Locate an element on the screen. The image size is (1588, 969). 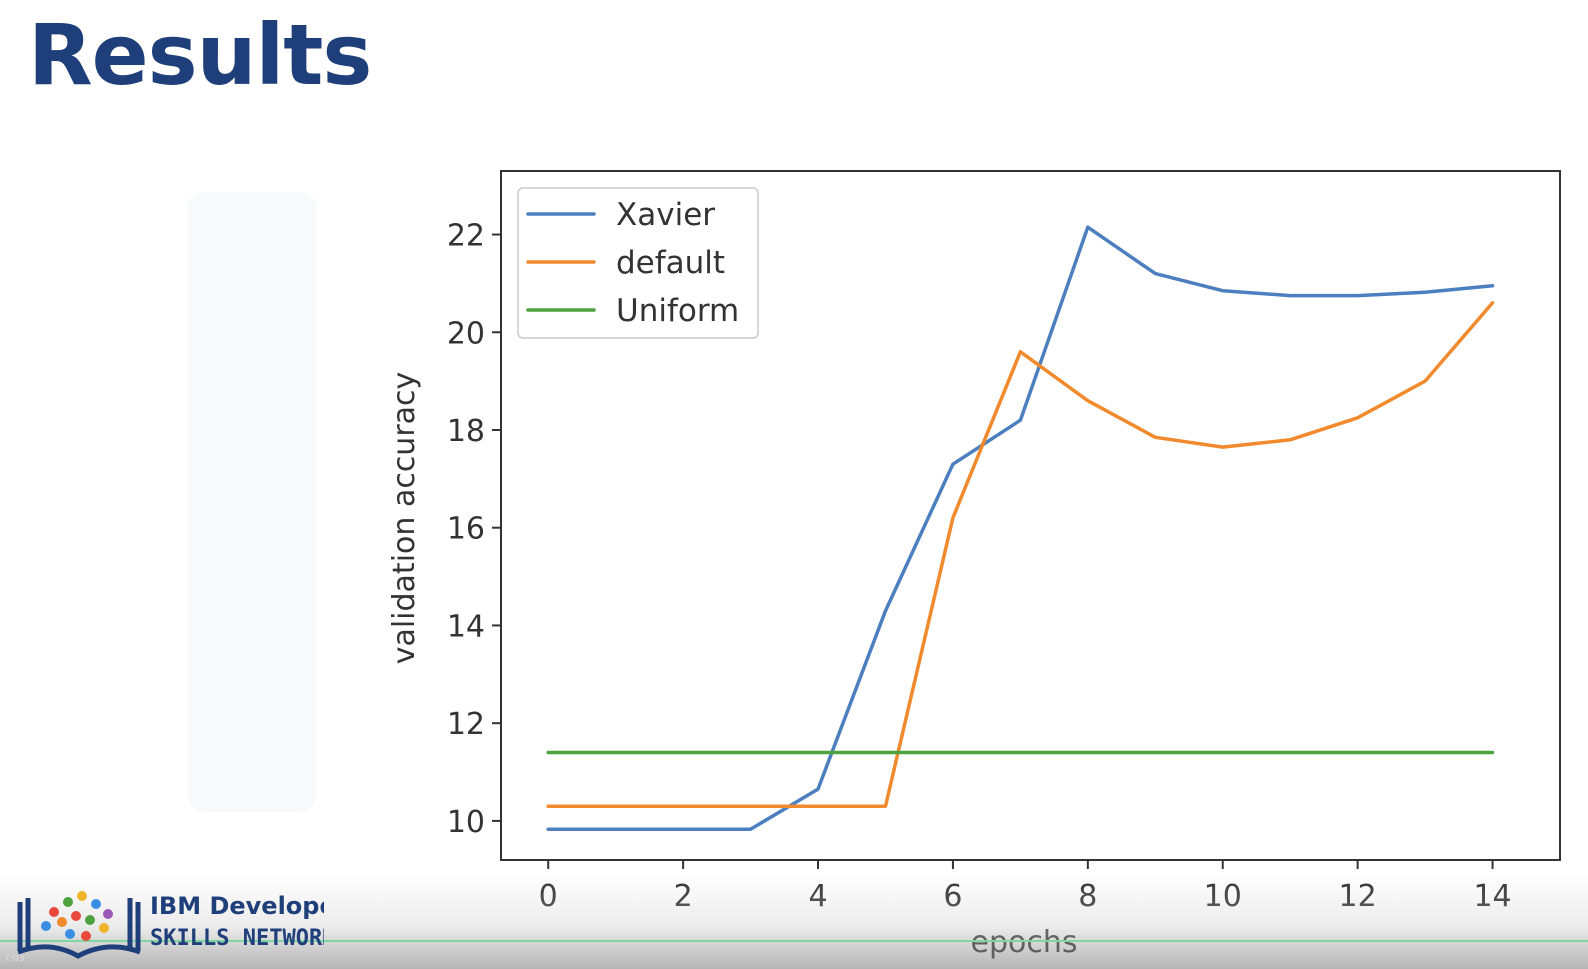
x-tick-label: 14 is located at coordinates (1492, 896).